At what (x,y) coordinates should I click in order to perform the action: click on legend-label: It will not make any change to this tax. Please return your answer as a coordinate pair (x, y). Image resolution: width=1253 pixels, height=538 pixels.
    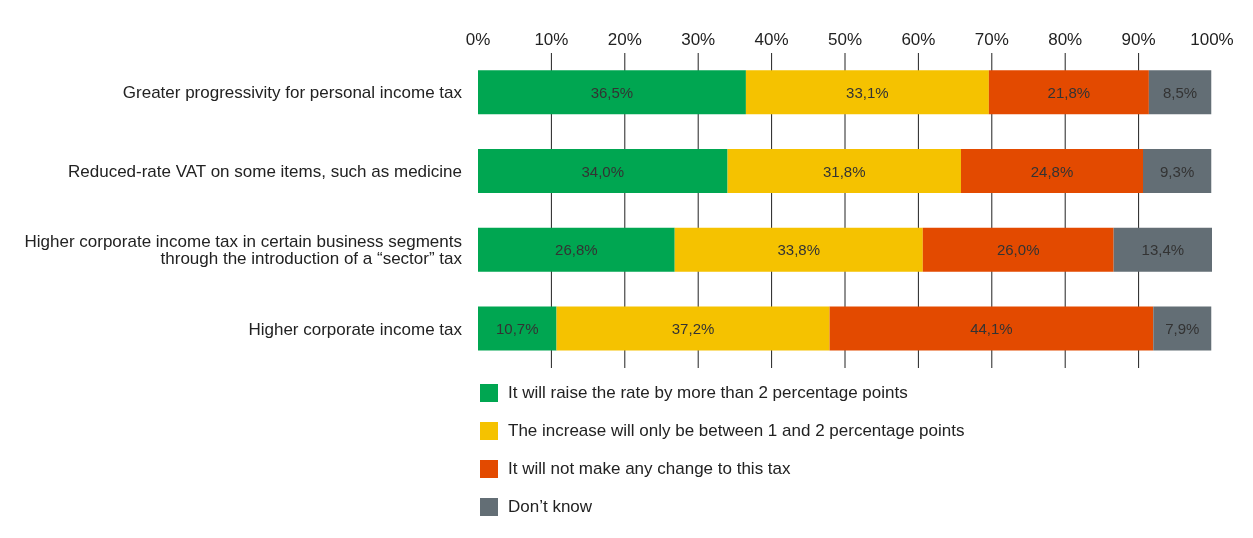
    Looking at the image, I should click on (649, 469).